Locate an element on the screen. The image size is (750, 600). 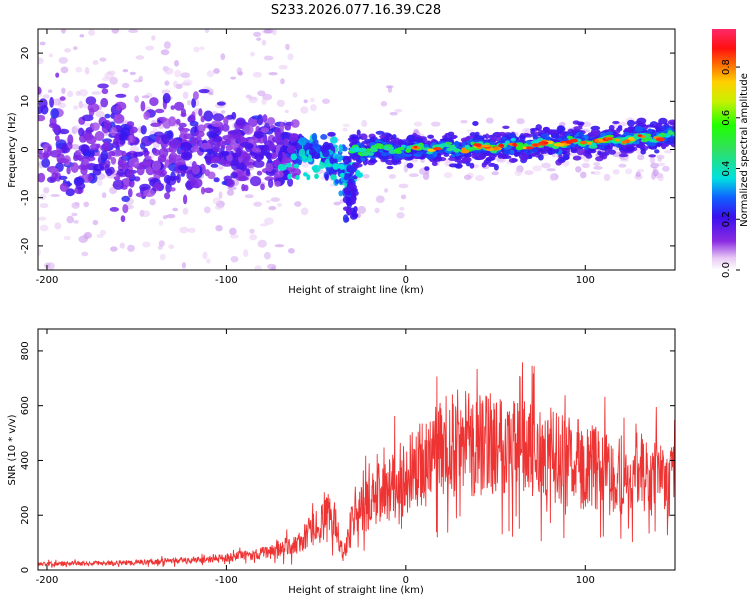
colorbar-tick-label: 0.4 is located at coordinates (726, 169).